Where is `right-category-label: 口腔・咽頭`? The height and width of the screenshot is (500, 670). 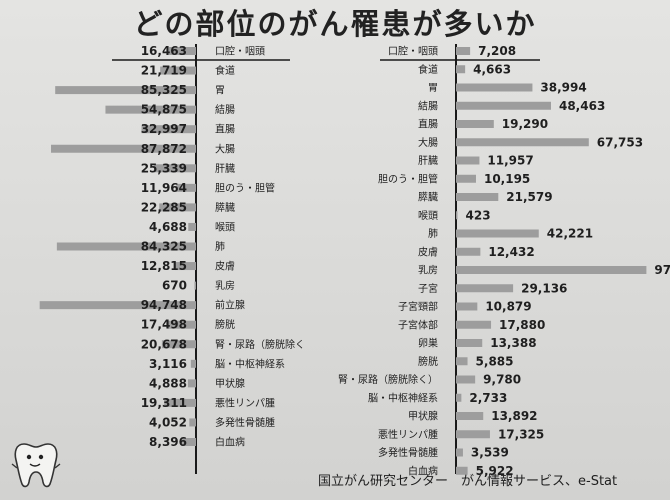
right-category-label: 口腔・咽頭 is located at coordinates (413, 51).